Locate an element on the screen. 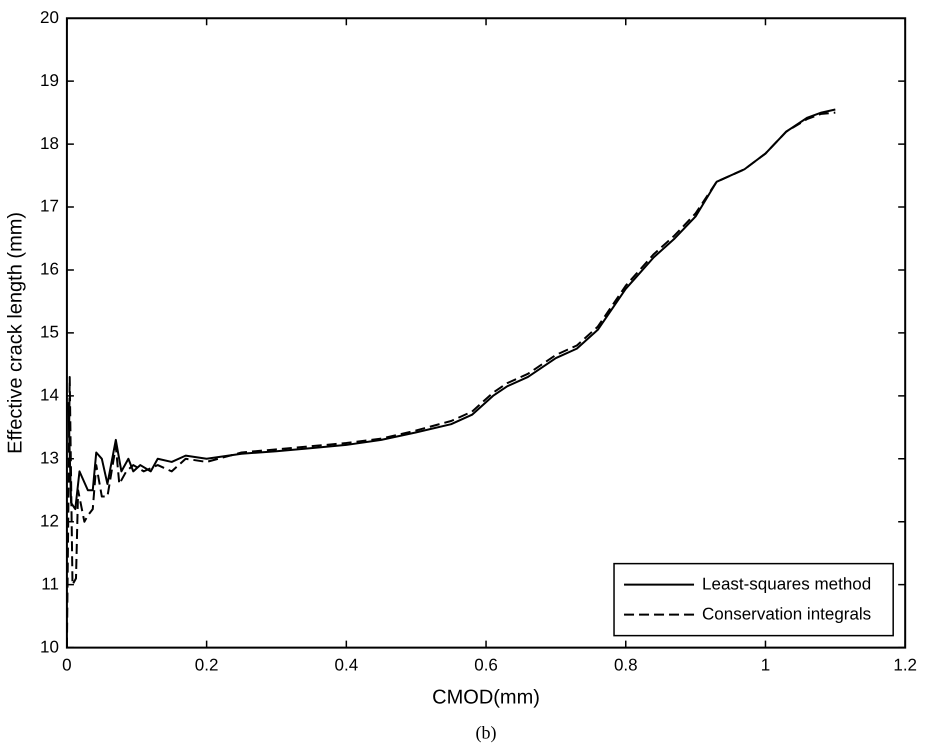  y-tick-label: 16 is located at coordinates (49, 269).